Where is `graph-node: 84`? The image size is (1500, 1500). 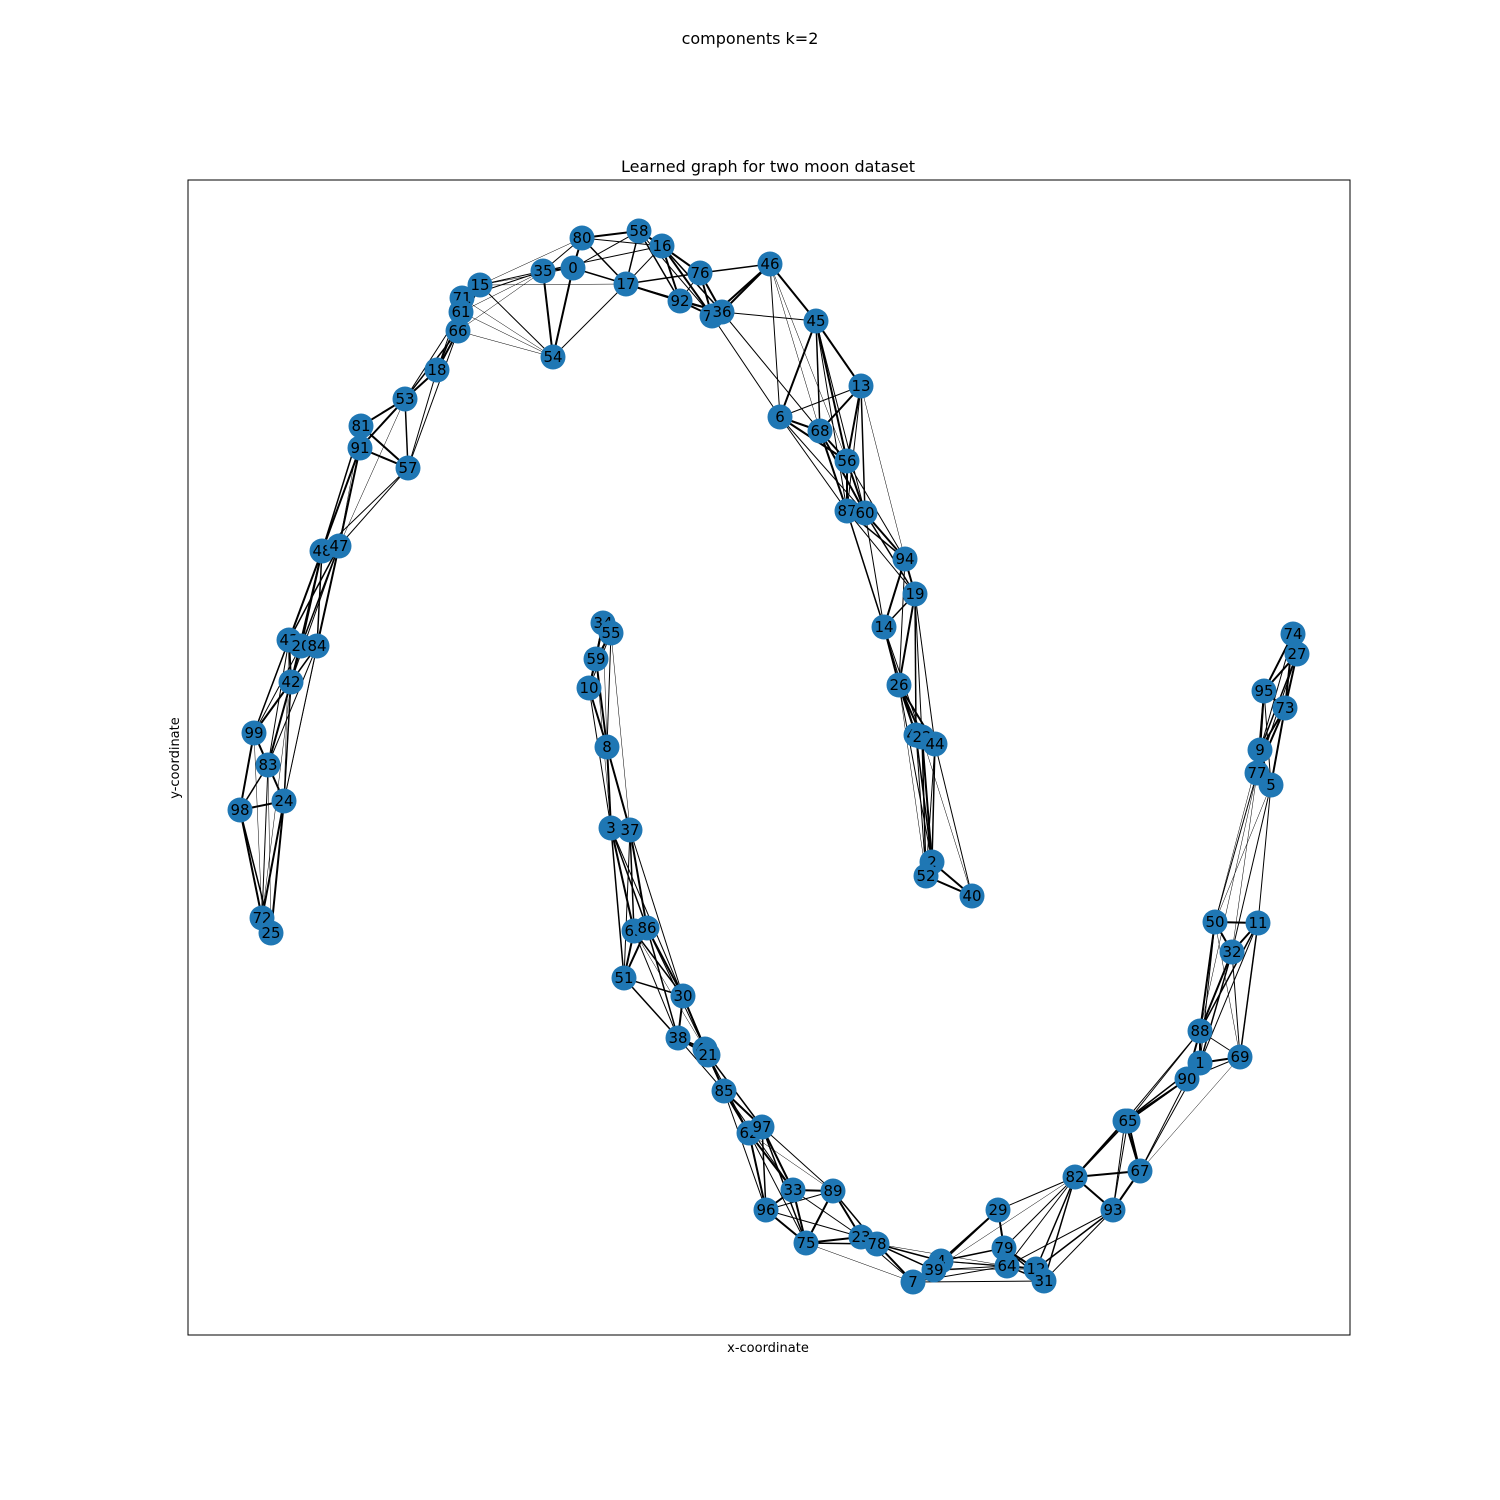 graph-node: 84 is located at coordinates (317, 646).